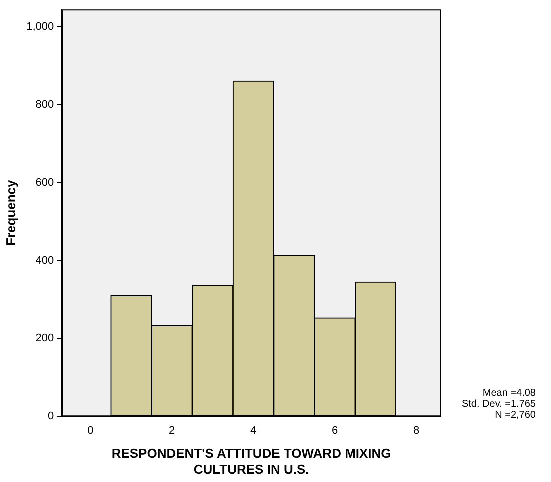 The height and width of the screenshot is (482, 551). What do you see at coordinates (45, 260) in the screenshot?
I see `y-tick-label: 400` at bounding box center [45, 260].